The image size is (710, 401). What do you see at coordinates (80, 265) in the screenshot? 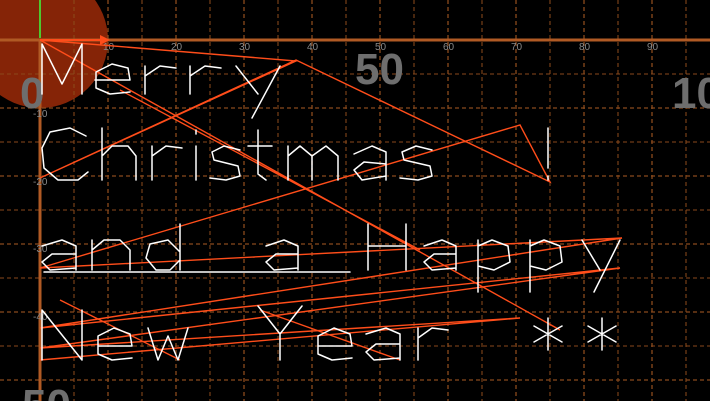
I see `line-3-text: and a Happy` at bounding box center [80, 265].